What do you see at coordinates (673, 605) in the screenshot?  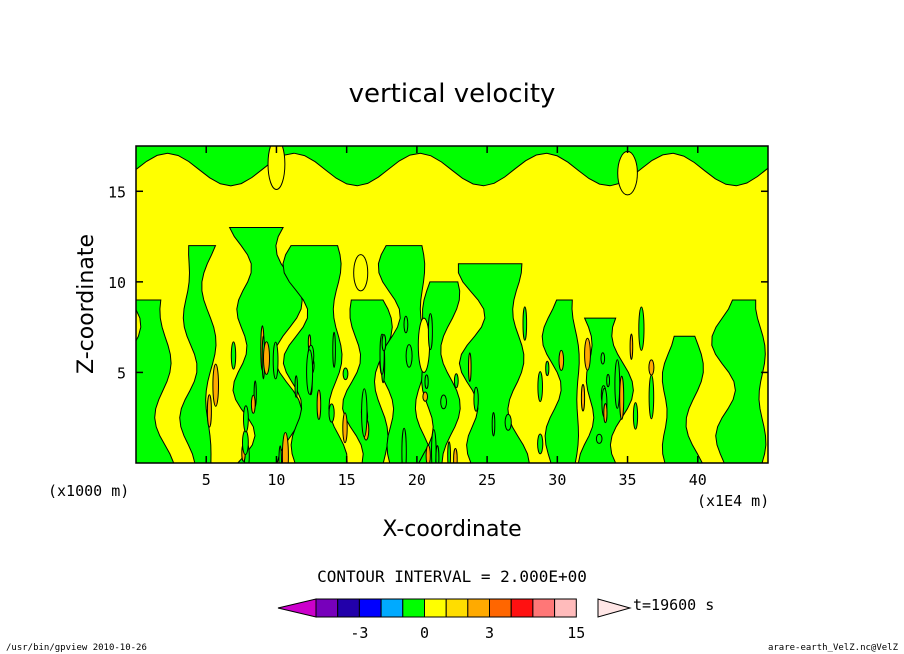 I see `time-label: t=19600 s` at bounding box center [673, 605].